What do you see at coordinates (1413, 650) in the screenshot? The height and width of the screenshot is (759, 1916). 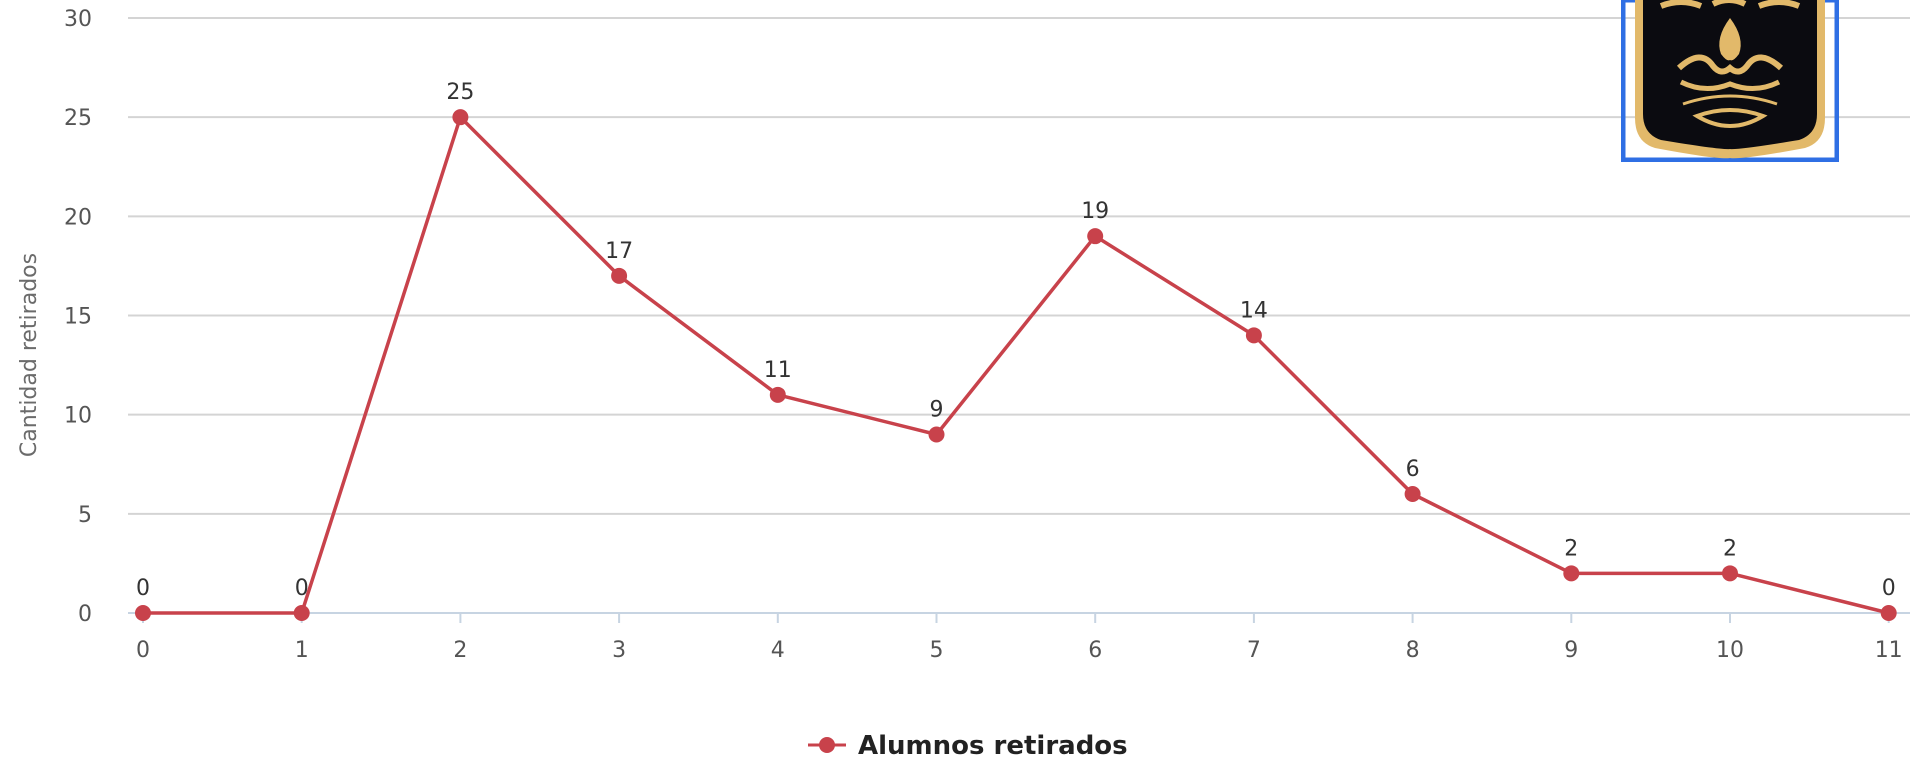 I see `x-tick-label: 8` at bounding box center [1413, 650].